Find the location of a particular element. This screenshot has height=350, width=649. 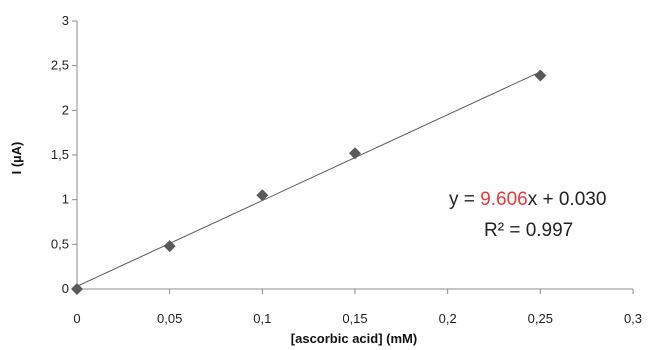

equation-slope: 9.606 is located at coordinates (504, 199).